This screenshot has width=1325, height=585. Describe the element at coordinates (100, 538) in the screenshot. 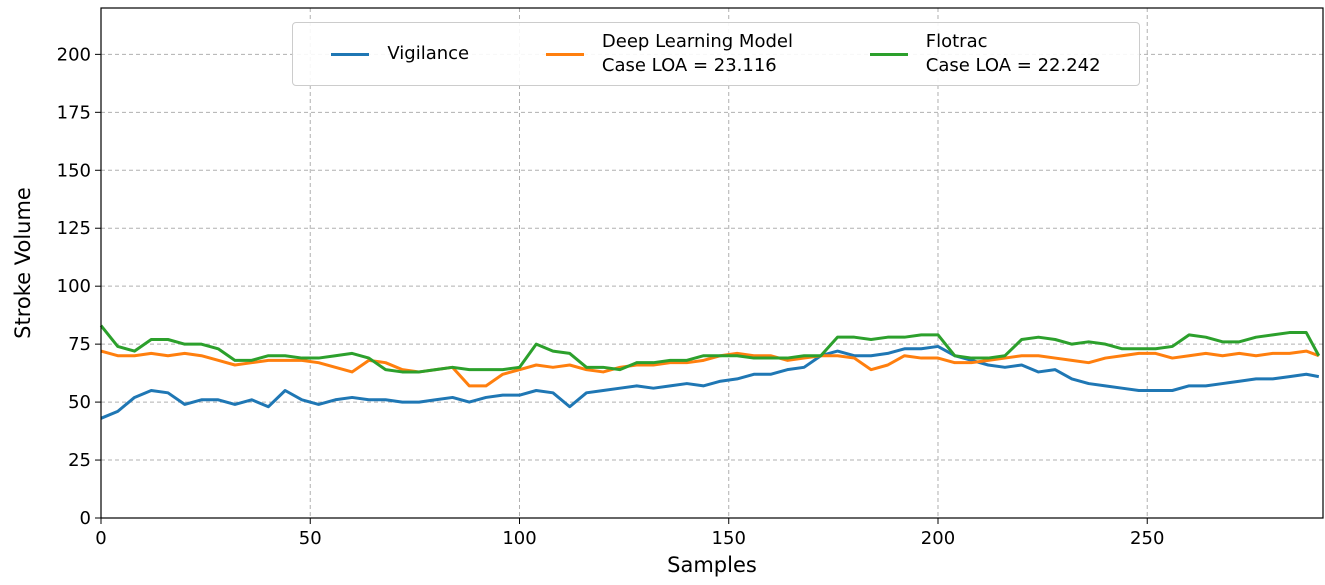

I see `x-tick-label: 0` at that location.